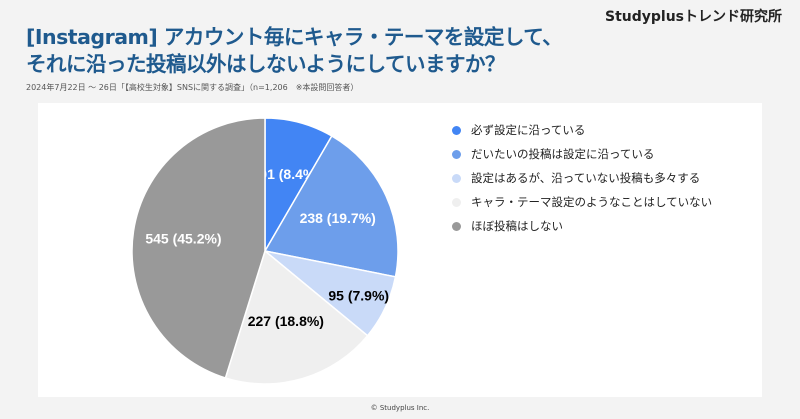 Image resolution: width=800 pixels, height=419 pixels. I want to click on data-label: 95 (7.9%), so click(358, 295).